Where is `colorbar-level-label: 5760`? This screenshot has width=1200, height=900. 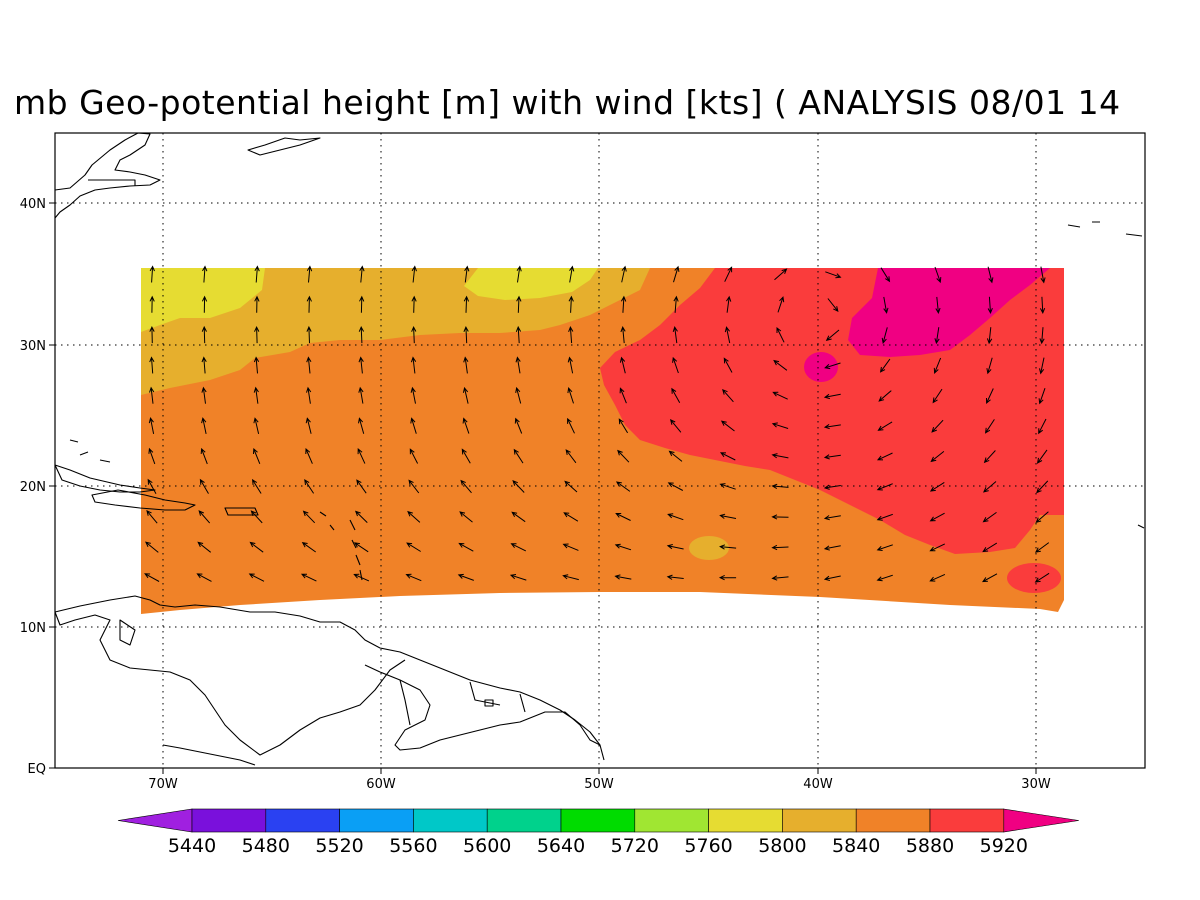 colorbar-level-label: 5760 is located at coordinates (708, 846).